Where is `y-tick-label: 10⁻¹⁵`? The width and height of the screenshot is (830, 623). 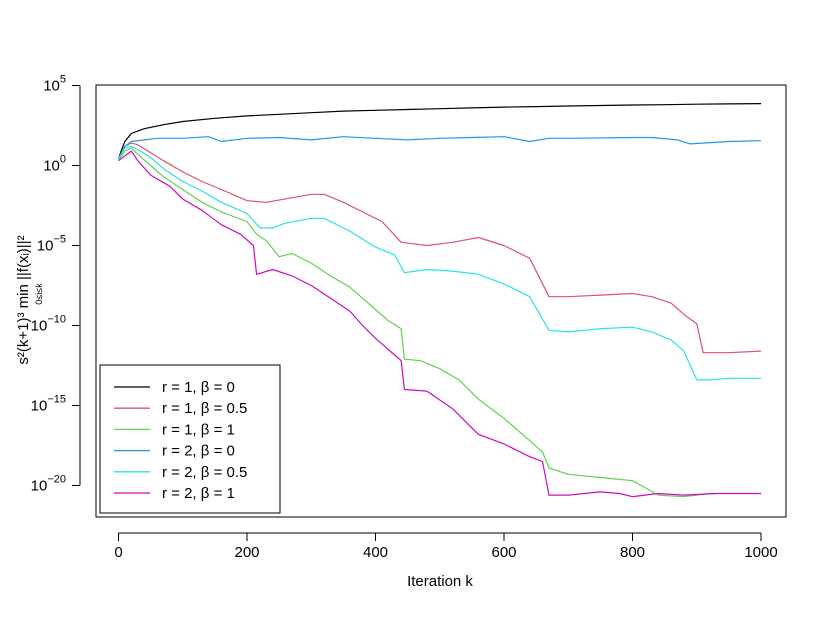 y-tick-label: 10⁻¹⁵ is located at coordinates (48, 404).